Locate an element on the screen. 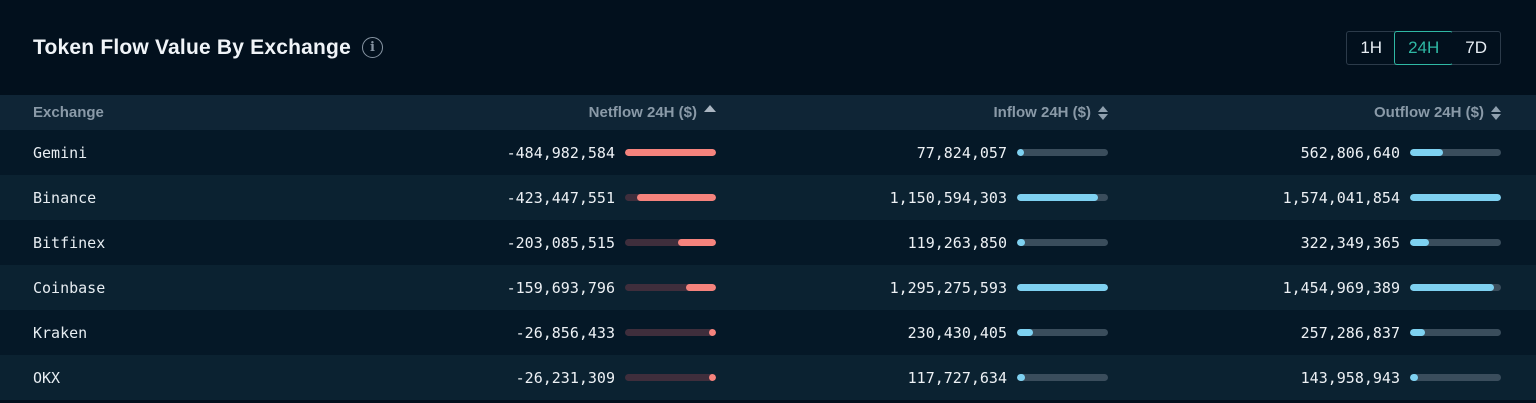 Image resolution: width=1536 pixels, height=403 pixels. netflow-cell: -159,693,796 is located at coordinates (491, 288).